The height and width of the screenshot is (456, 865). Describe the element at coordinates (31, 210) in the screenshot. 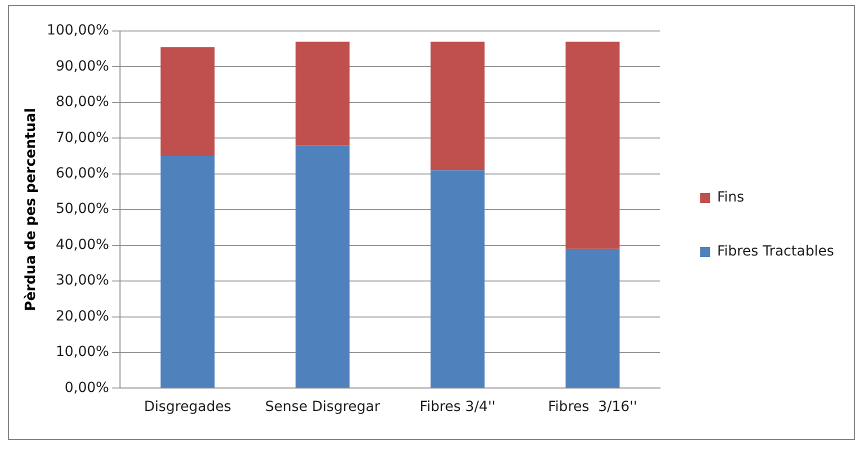

I see `y-axis-title: Pèrdua de pes percentual` at that location.